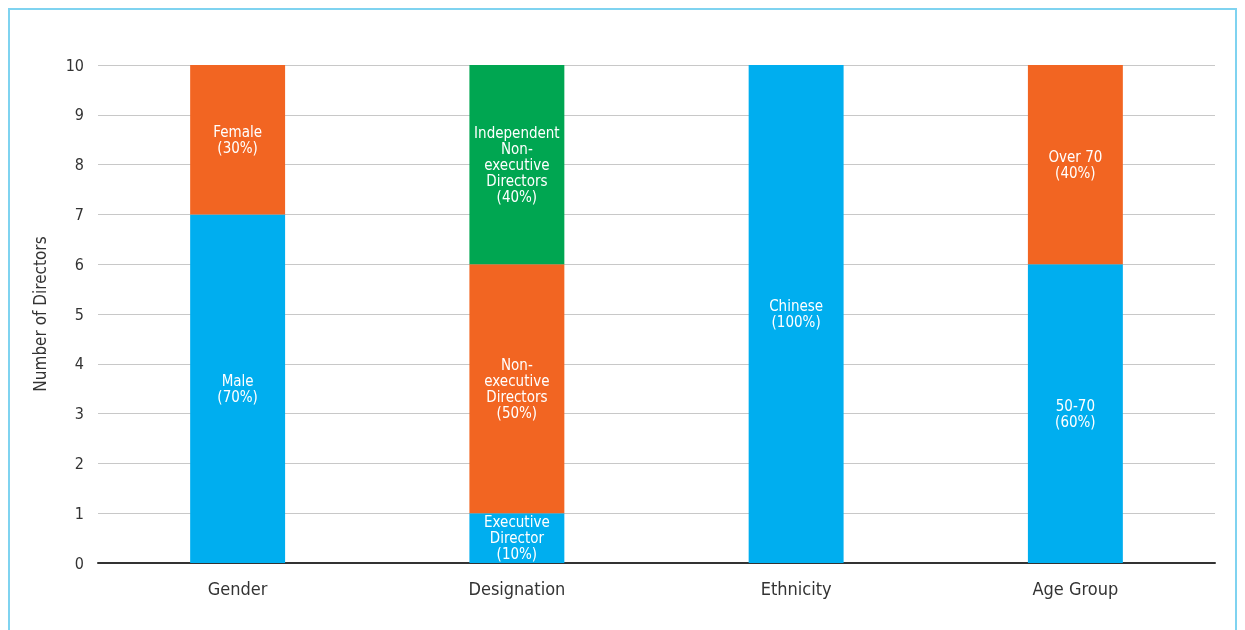 The height and width of the screenshot is (630, 1245). Describe the element at coordinates (517, 538) in the screenshot. I see `annotation: Executive Director (10%)` at that location.